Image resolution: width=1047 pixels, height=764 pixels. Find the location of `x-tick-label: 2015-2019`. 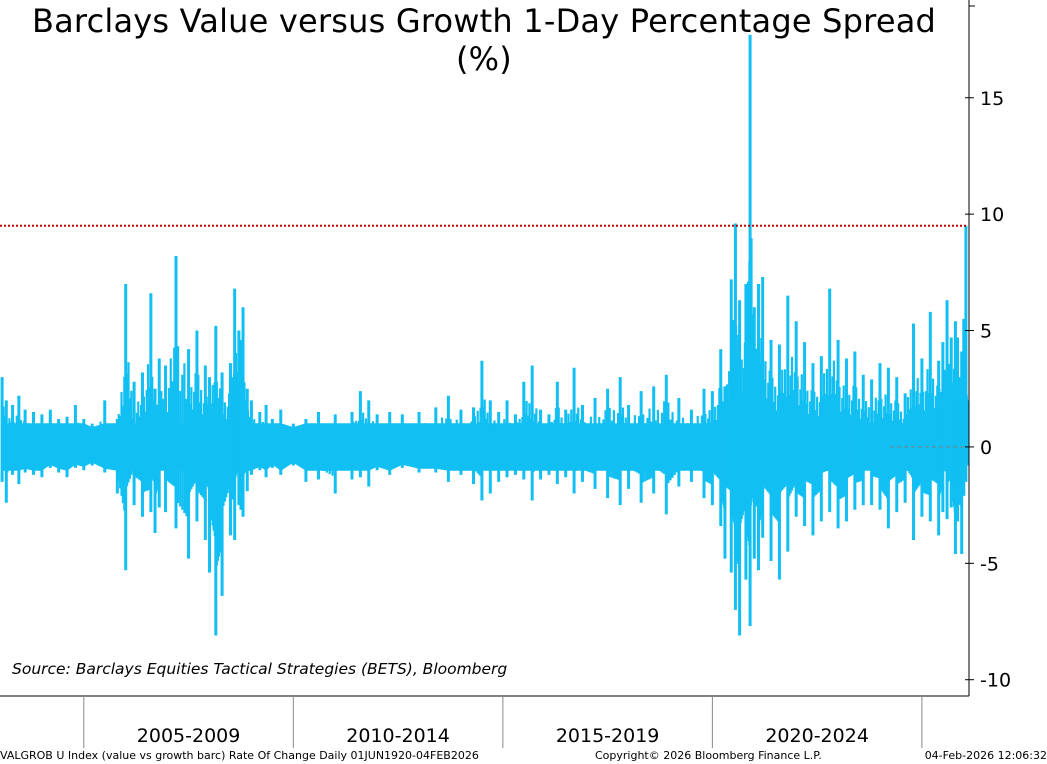

x-tick-label: 2015-2019 is located at coordinates (608, 736).